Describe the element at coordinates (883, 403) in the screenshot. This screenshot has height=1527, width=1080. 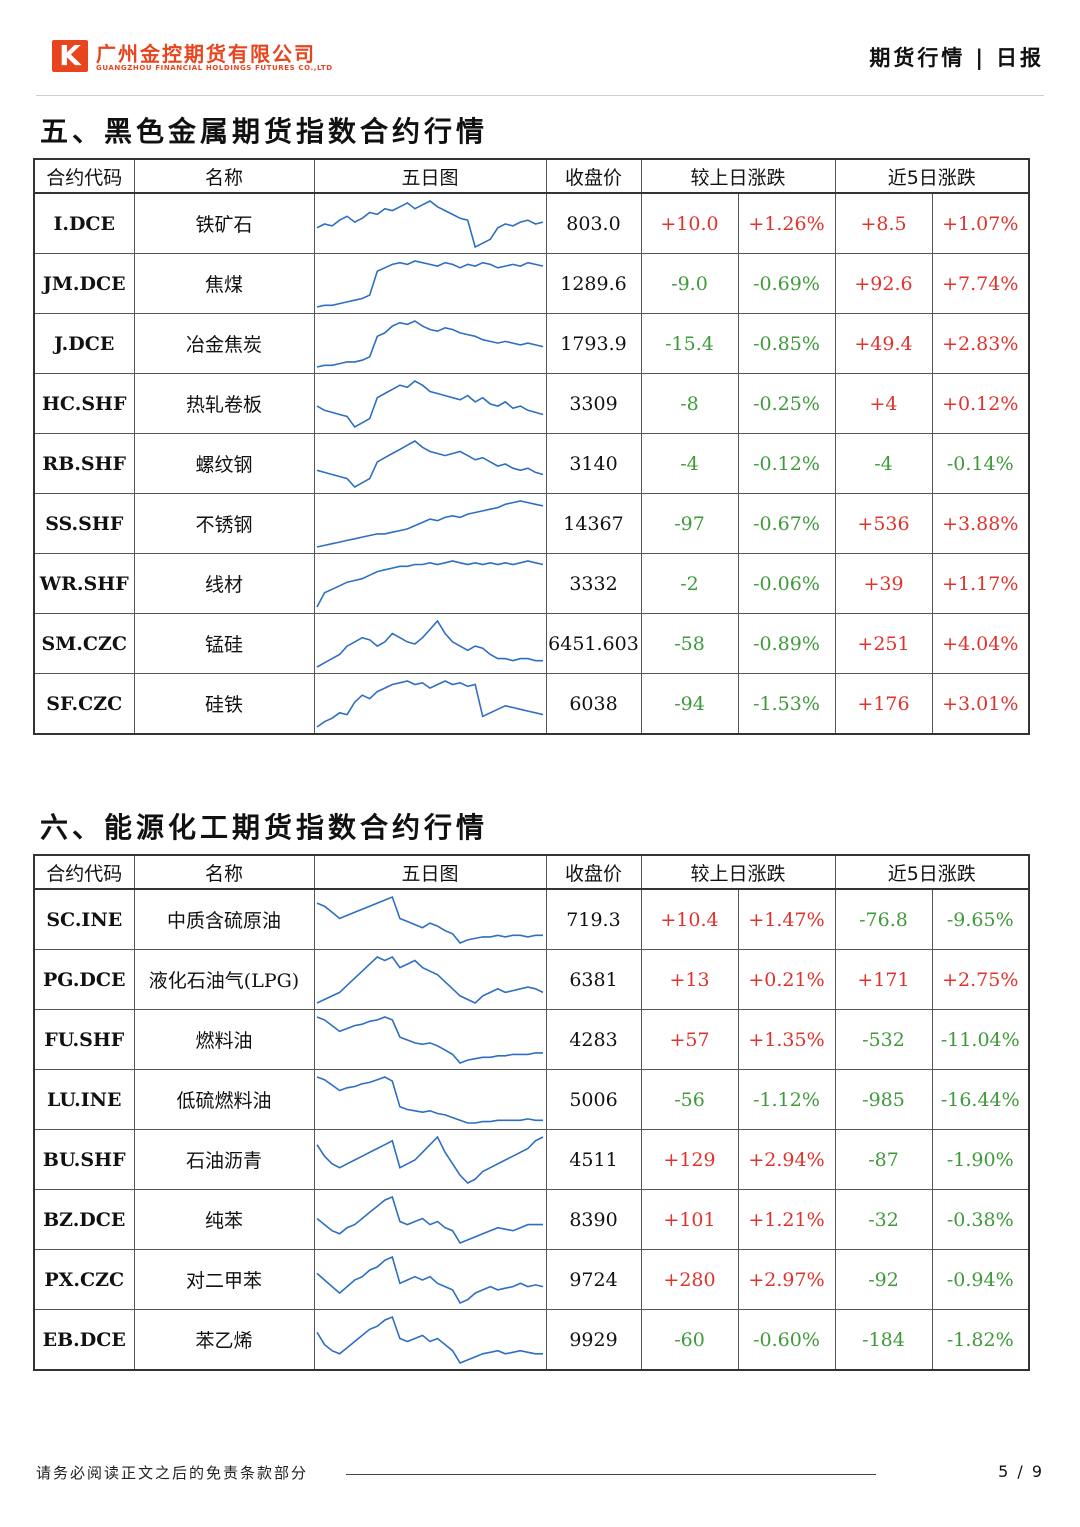
I see `five-day-change: +4` at that location.